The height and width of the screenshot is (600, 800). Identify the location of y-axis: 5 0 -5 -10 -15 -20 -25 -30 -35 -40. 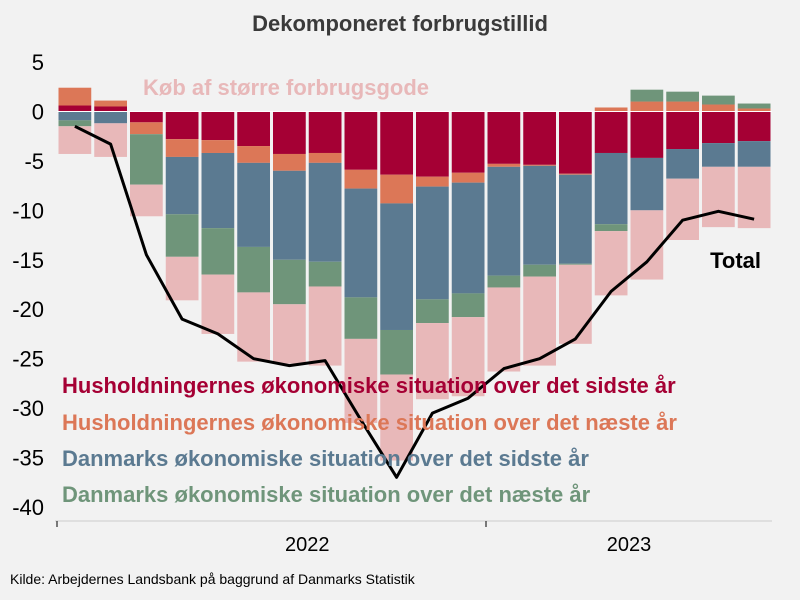
(28, 285).